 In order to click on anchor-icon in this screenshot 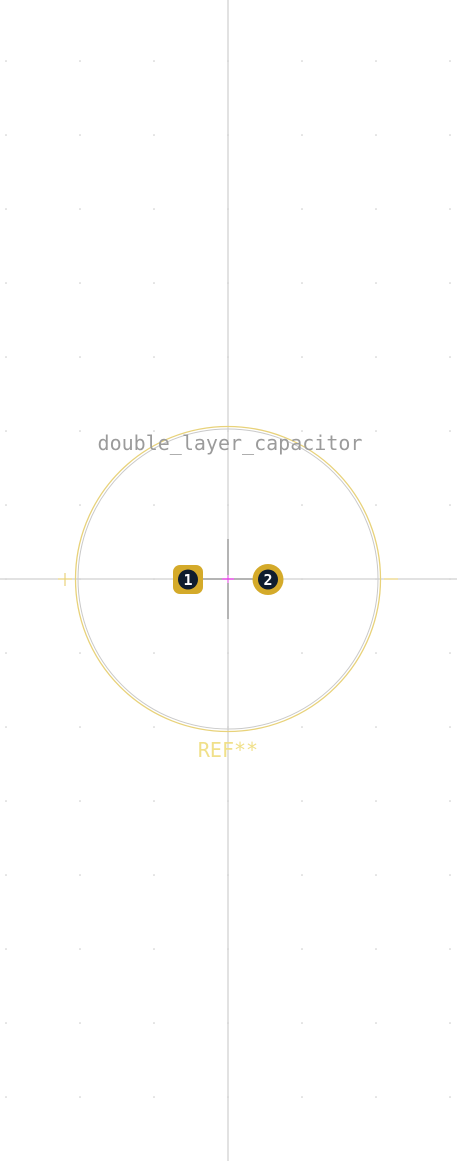, I will do `click(228, 579)`.